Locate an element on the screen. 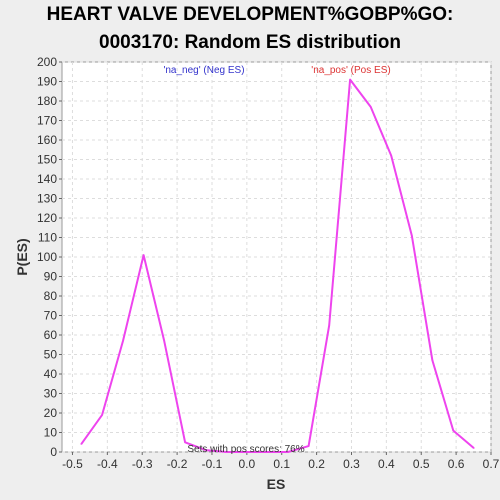  x-tick-label: -0.1 is located at coordinates (212, 464).